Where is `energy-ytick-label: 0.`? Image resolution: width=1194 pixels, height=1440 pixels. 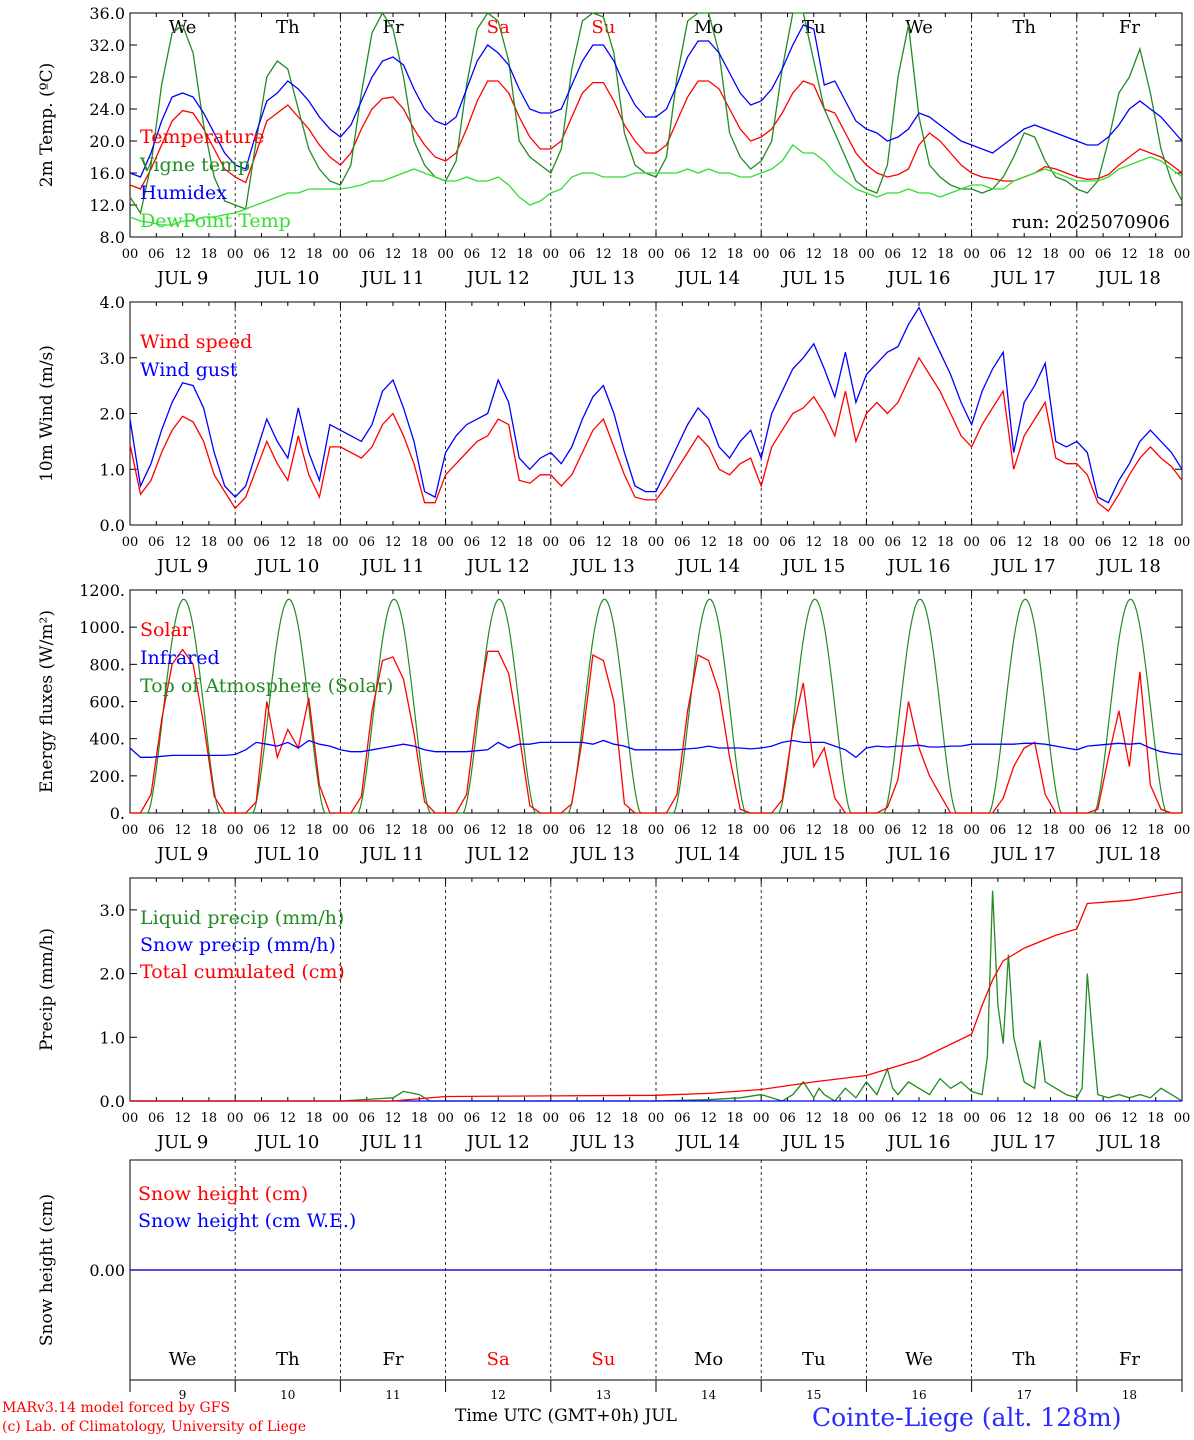 energy-ytick-label: 0. is located at coordinates (117, 813).